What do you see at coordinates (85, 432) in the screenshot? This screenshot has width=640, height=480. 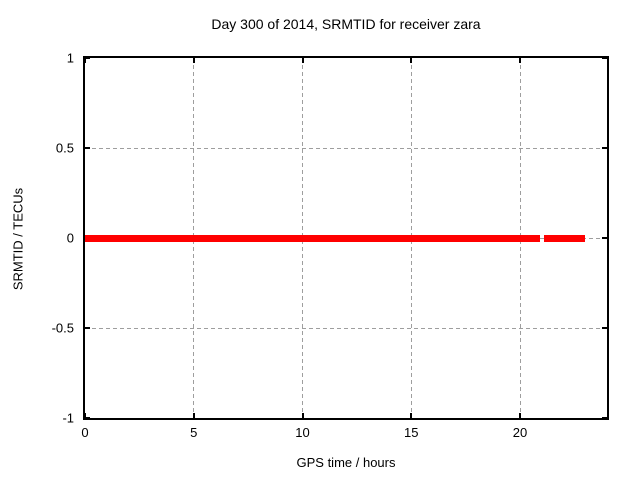 I see `x-tick-label: 0` at bounding box center [85, 432].